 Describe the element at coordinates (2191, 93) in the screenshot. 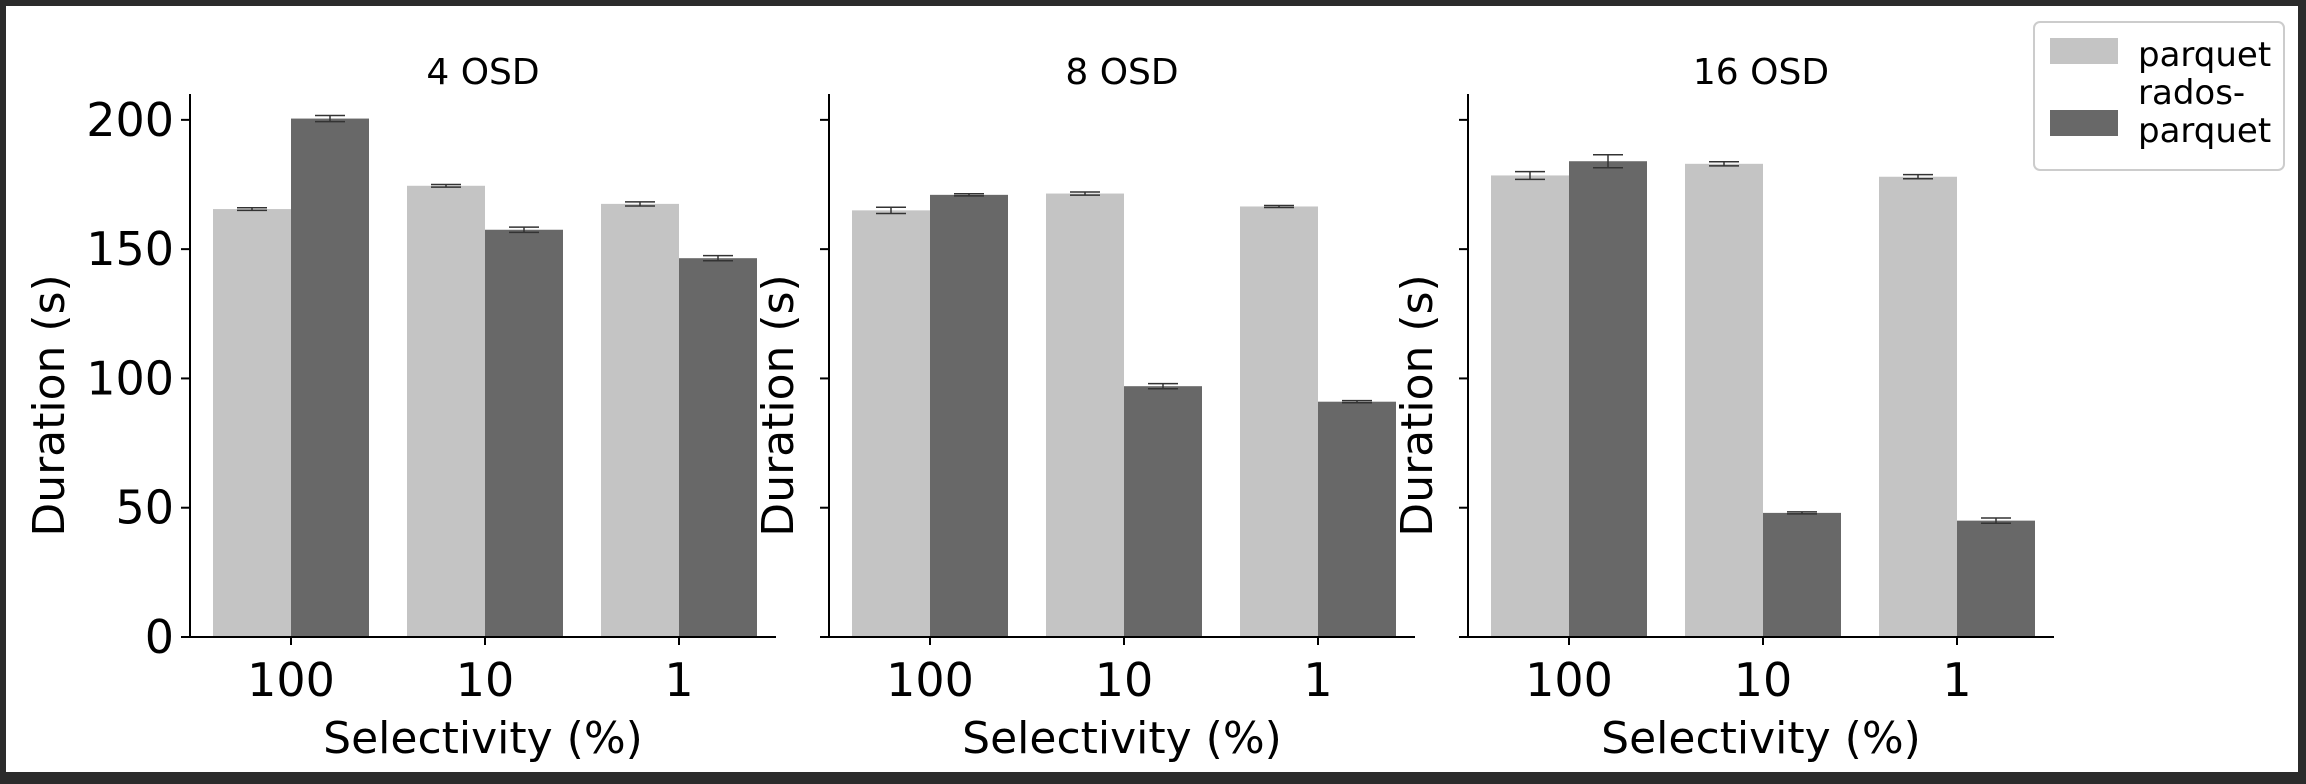

I see `legend-label: rados-` at that location.